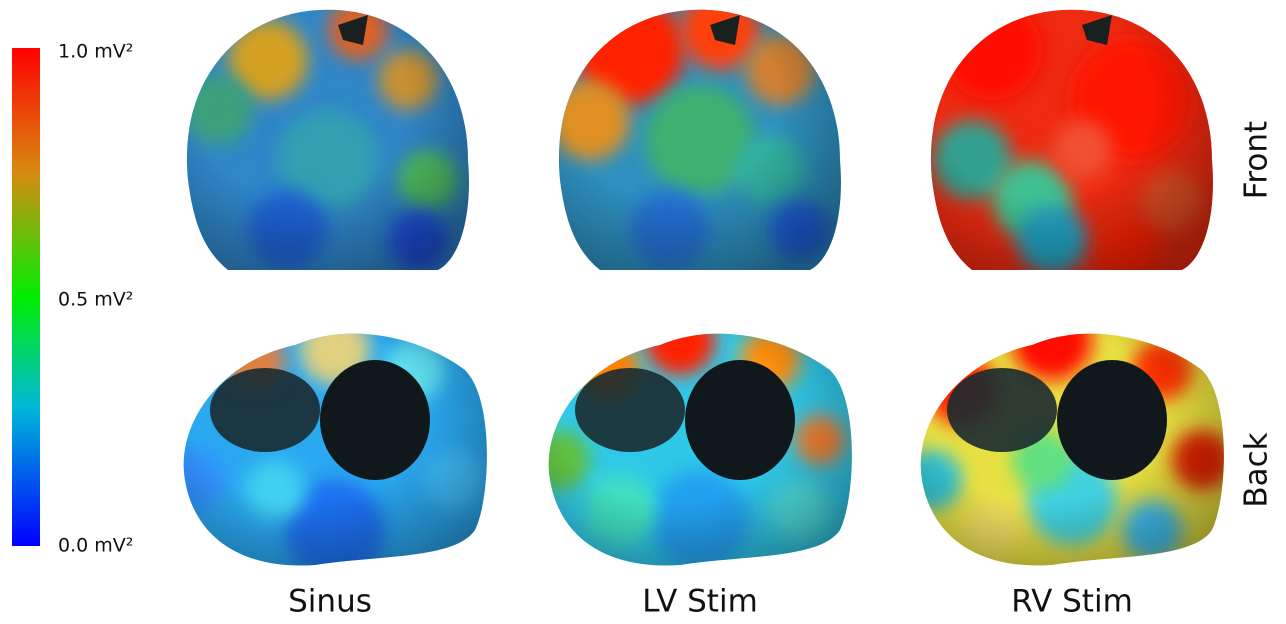  Describe the element at coordinates (95, 546) in the screenshot. I see `colorbar-label: 0.0 mV²` at that location.